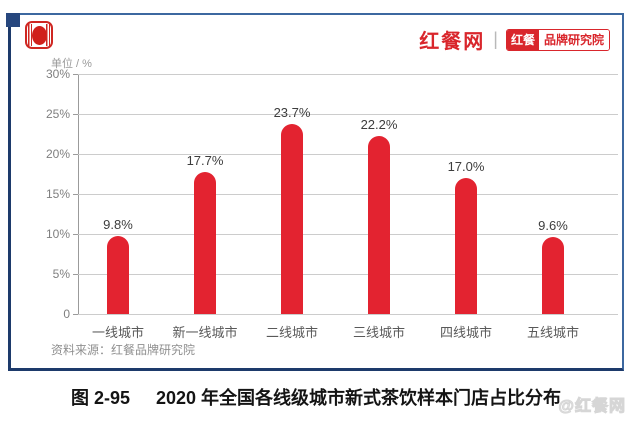  Describe the element at coordinates (57, 74) in the screenshot. I see `y-tick-label: 30%` at that location.